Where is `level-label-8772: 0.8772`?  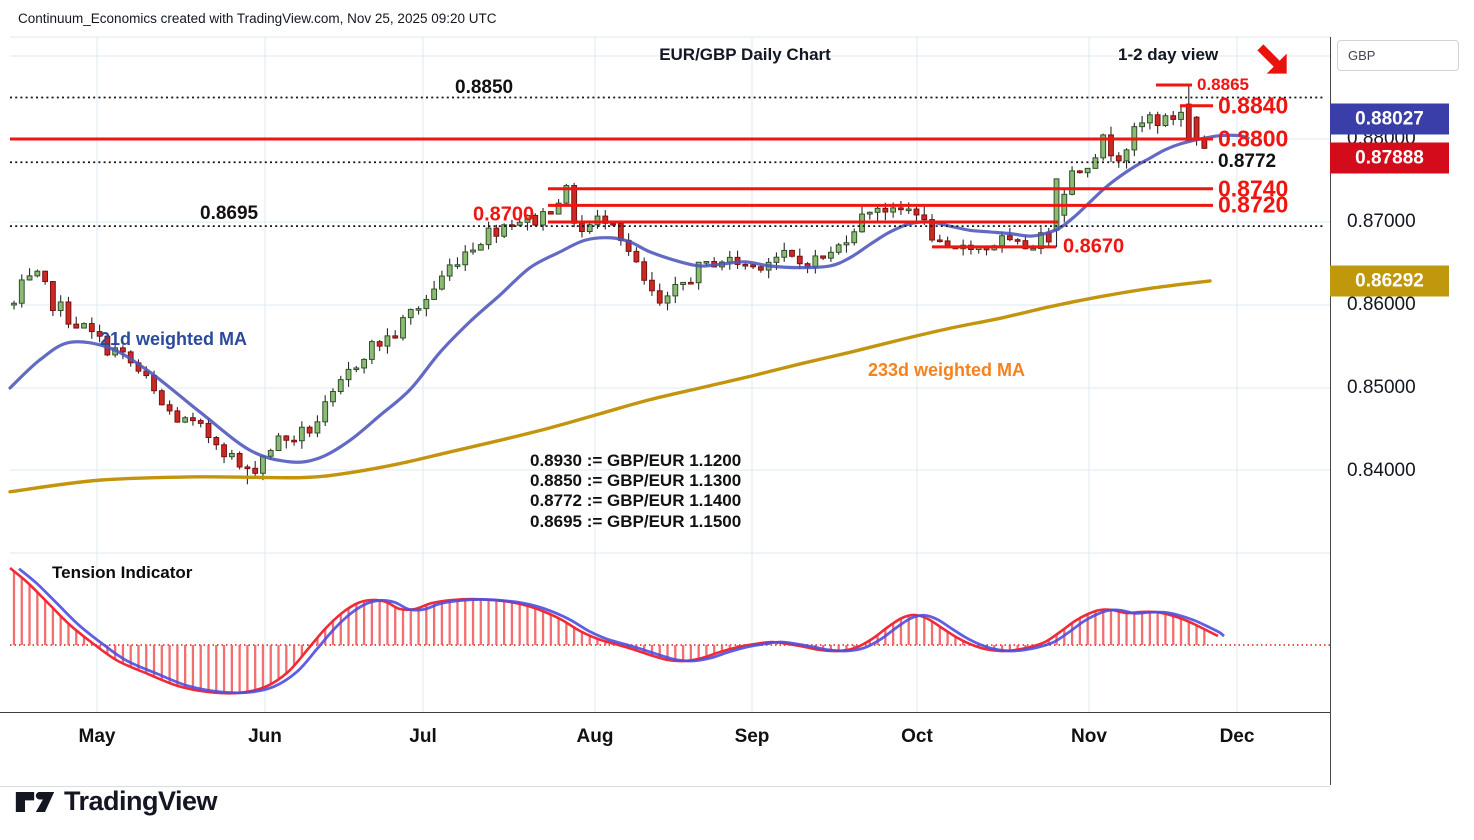 level-label-8772: 0.8772 is located at coordinates (1247, 161).